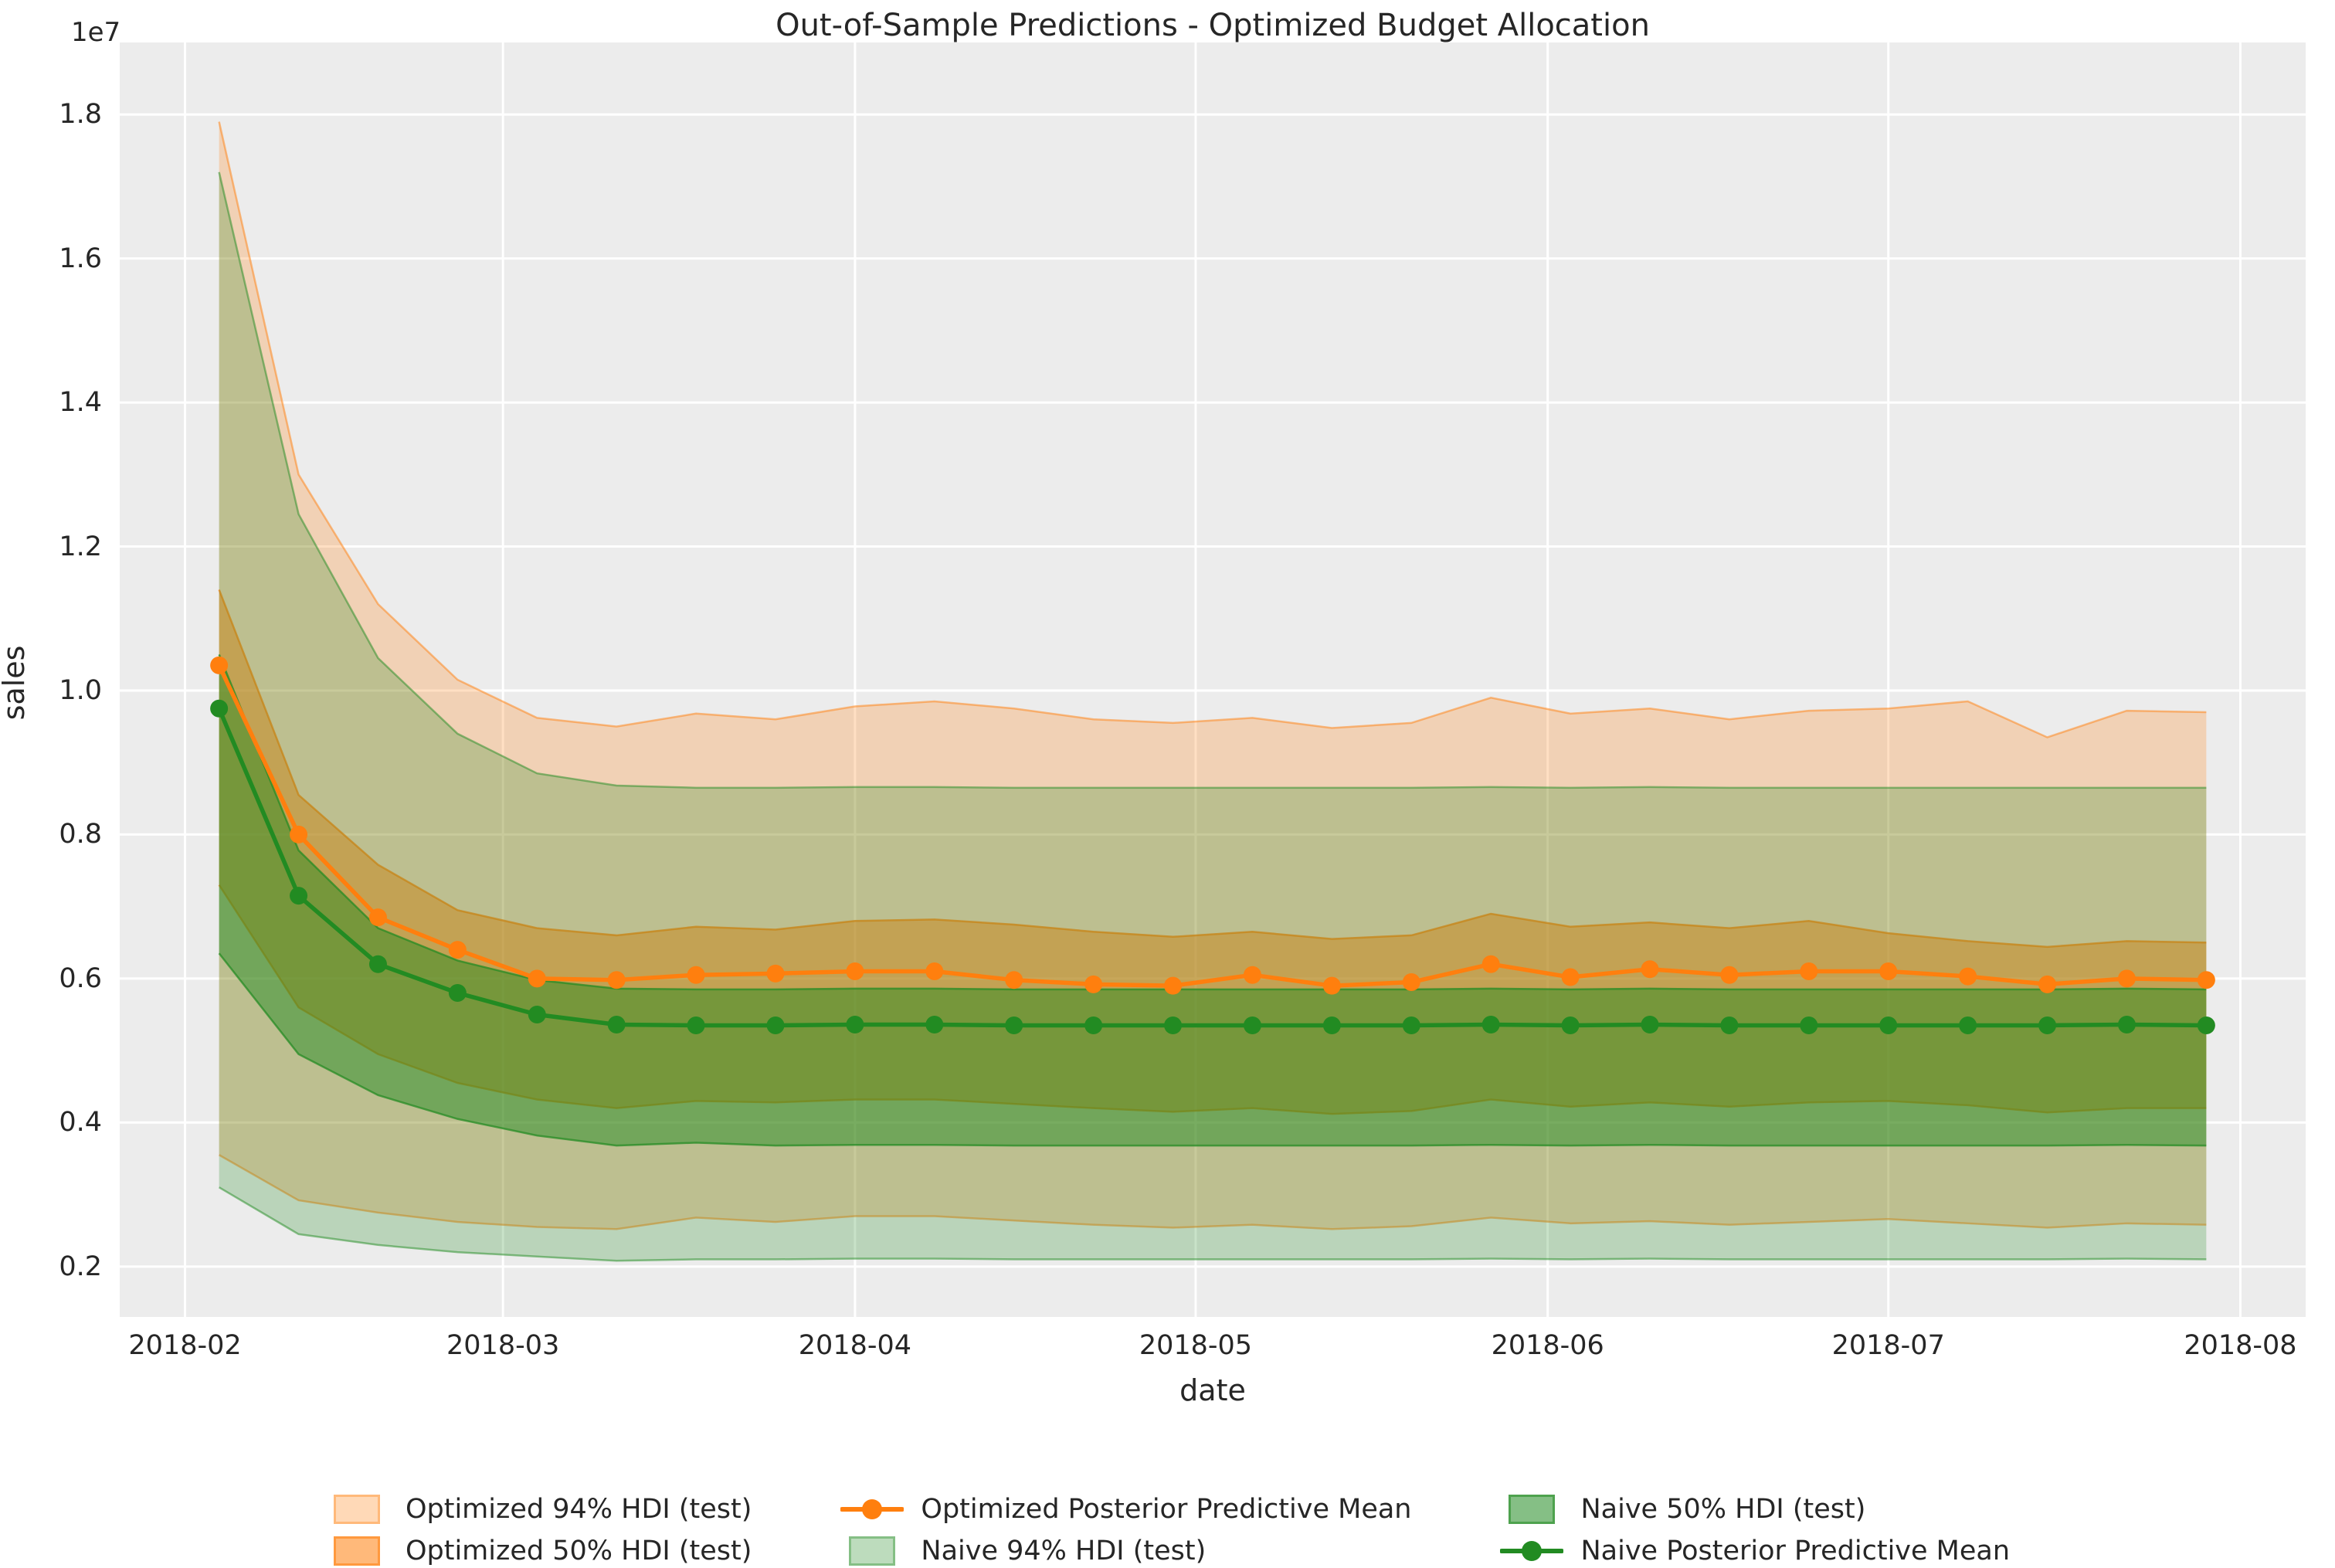 This screenshot has height=1568, width=2335. Describe the element at coordinates (80, 1266) in the screenshot. I see `y-tick-label: 0.2` at that location.